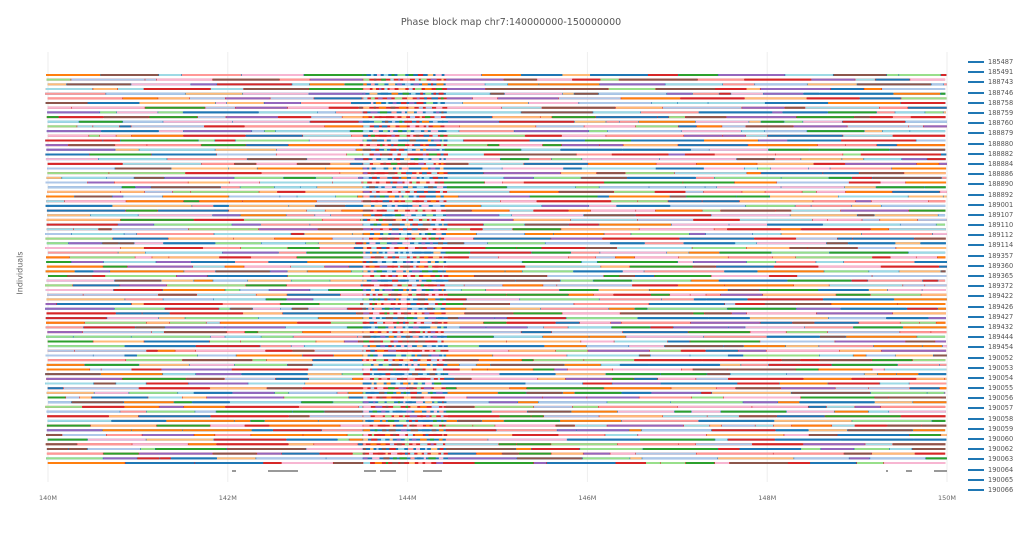 Image resolution: width=1022 pixels, height=537 pixels. I want to click on legend-item: 188759, so click(995, 113).